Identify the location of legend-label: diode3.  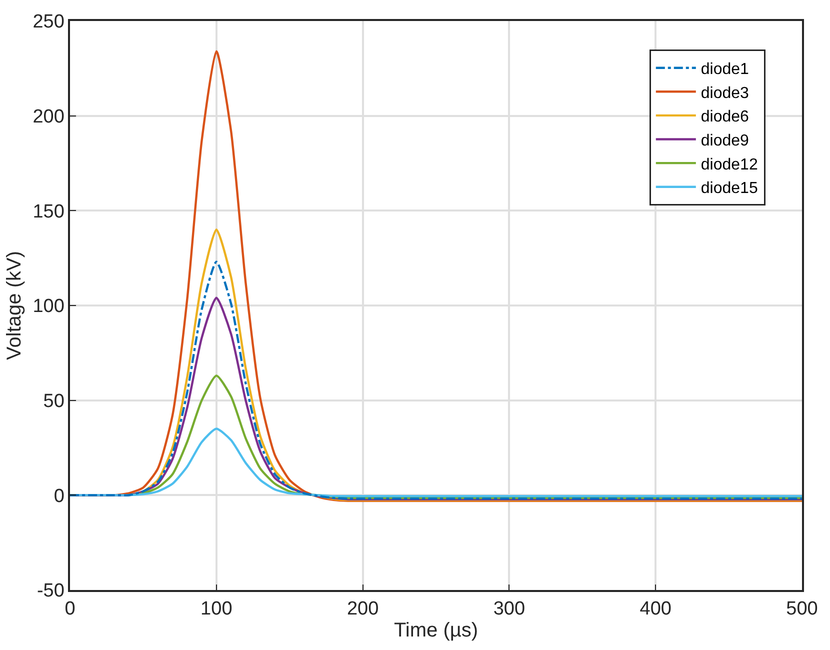
(725, 93).